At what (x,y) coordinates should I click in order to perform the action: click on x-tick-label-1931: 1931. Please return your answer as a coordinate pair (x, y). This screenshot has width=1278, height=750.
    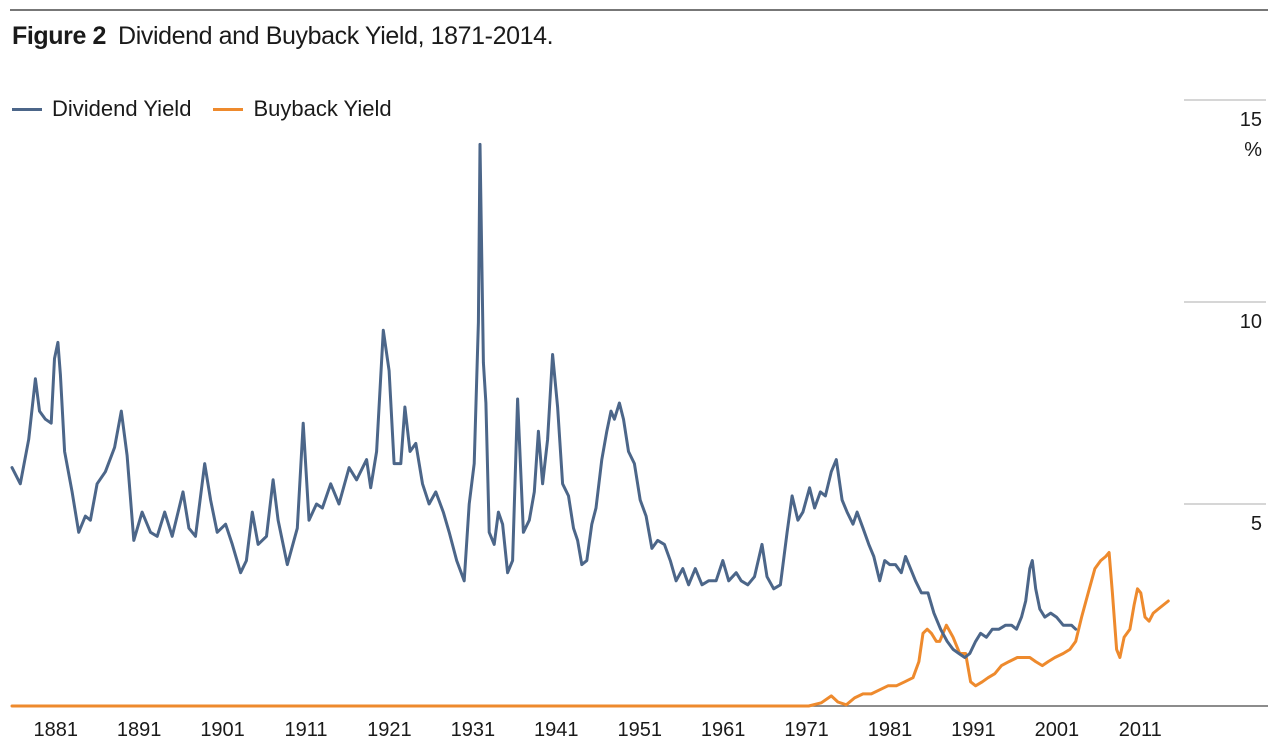
    Looking at the image, I should click on (473, 730).